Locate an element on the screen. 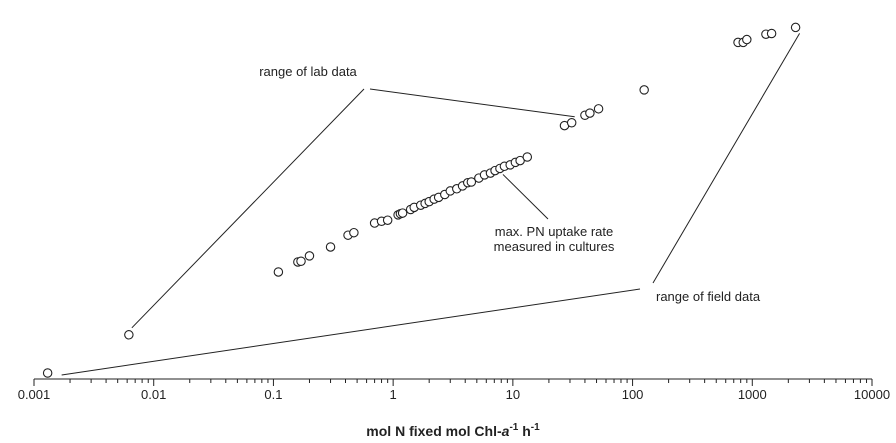 The height and width of the screenshot is (443, 896). x-axis-label-sup2: -1 is located at coordinates (535, 427).